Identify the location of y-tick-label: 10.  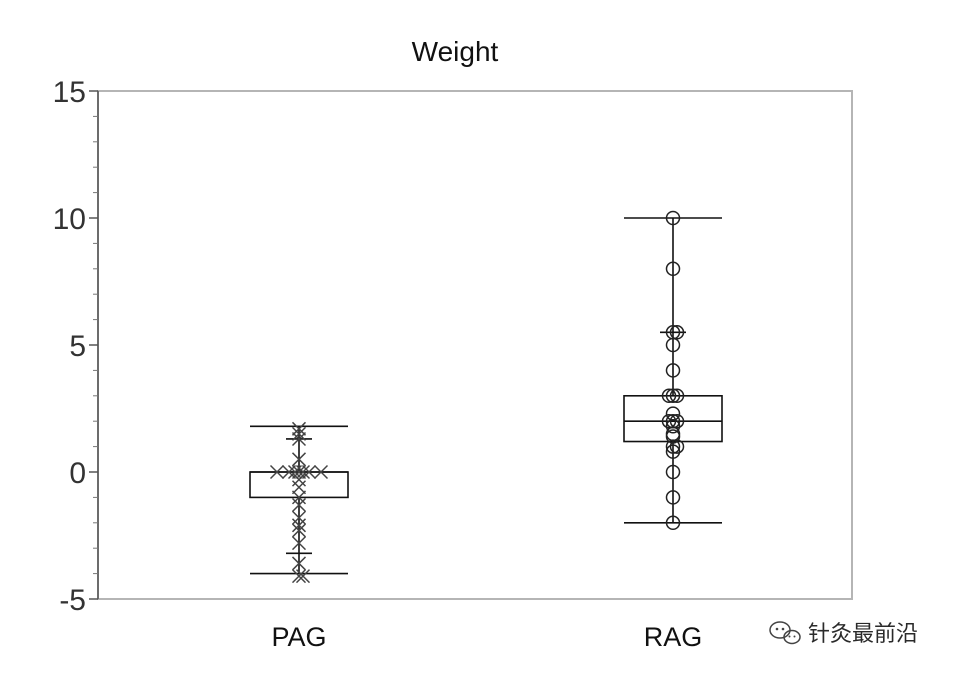
(69, 219).